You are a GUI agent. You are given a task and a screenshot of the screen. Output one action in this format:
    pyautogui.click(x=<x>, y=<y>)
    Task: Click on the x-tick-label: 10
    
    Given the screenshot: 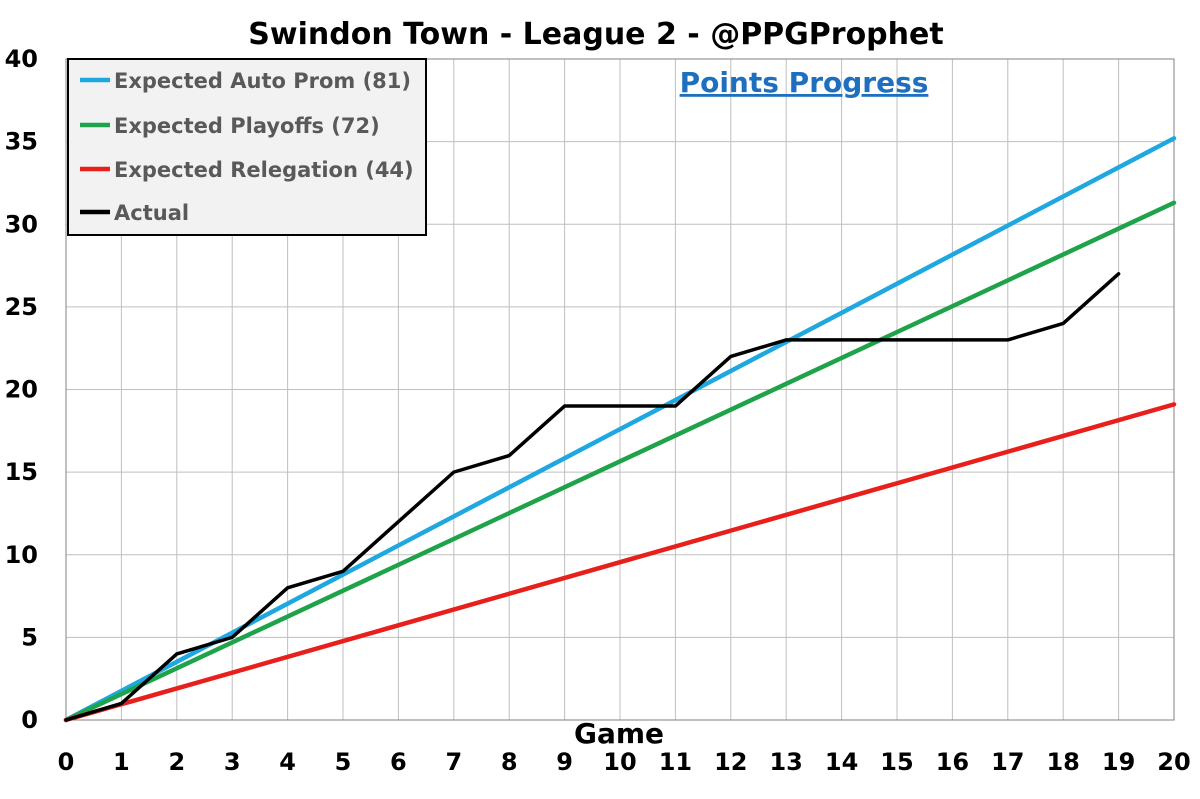 What is the action you would take?
    pyautogui.click(x=619, y=762)
    